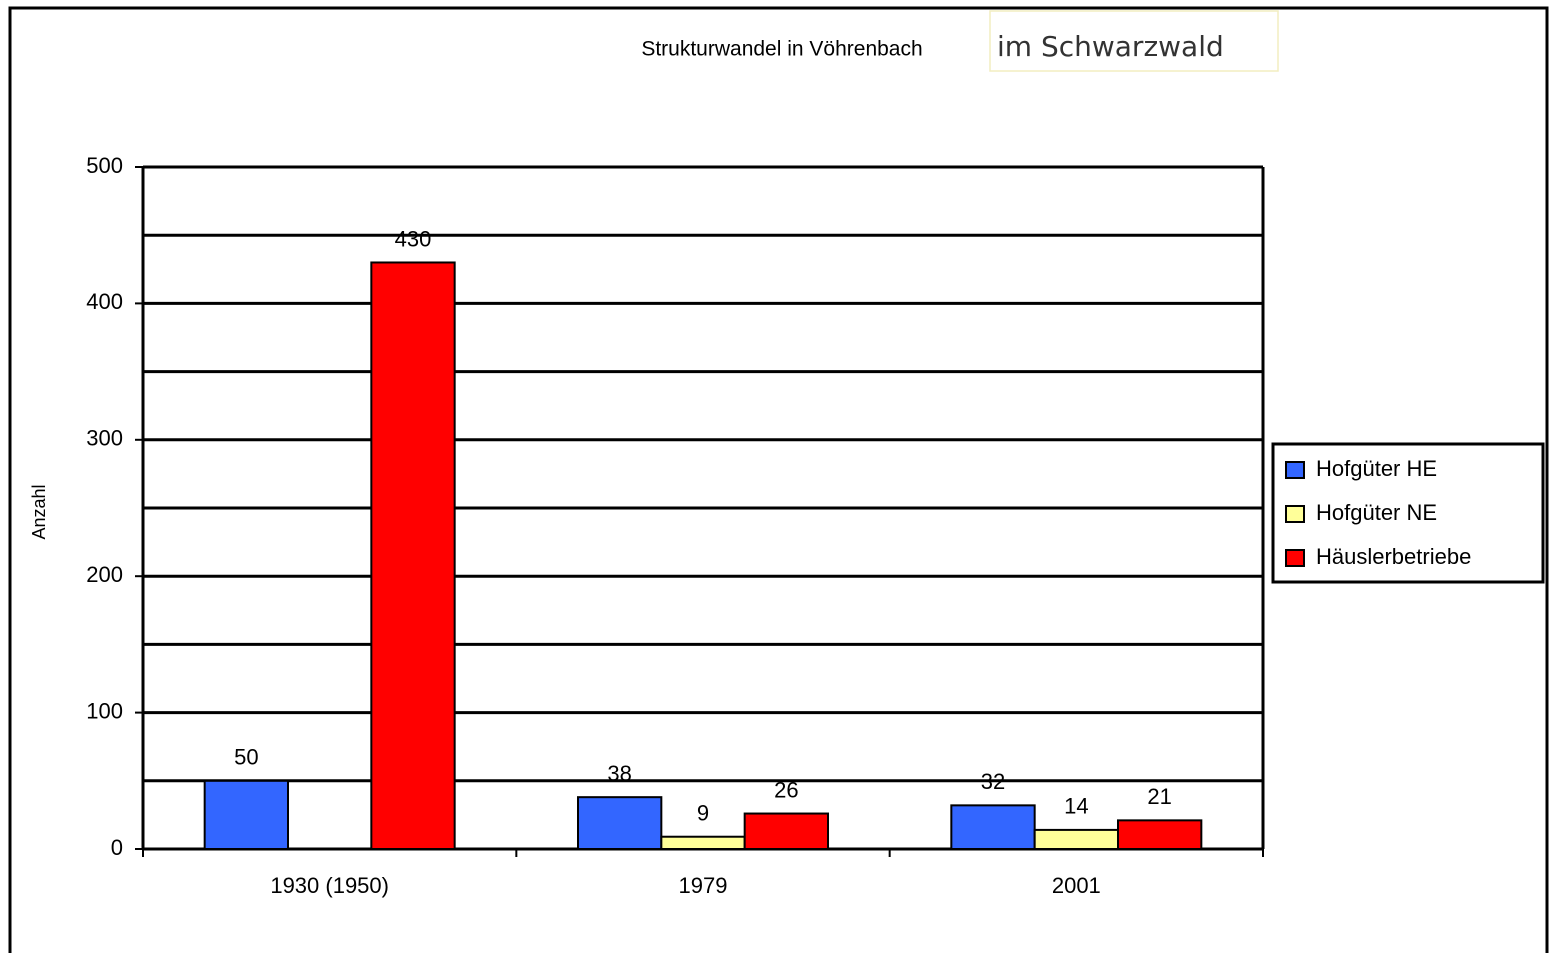  What do you see at coordinates (104, 438) in the screenshot?
I see `y-tick-label: 300` at bounding box center [104, 438].